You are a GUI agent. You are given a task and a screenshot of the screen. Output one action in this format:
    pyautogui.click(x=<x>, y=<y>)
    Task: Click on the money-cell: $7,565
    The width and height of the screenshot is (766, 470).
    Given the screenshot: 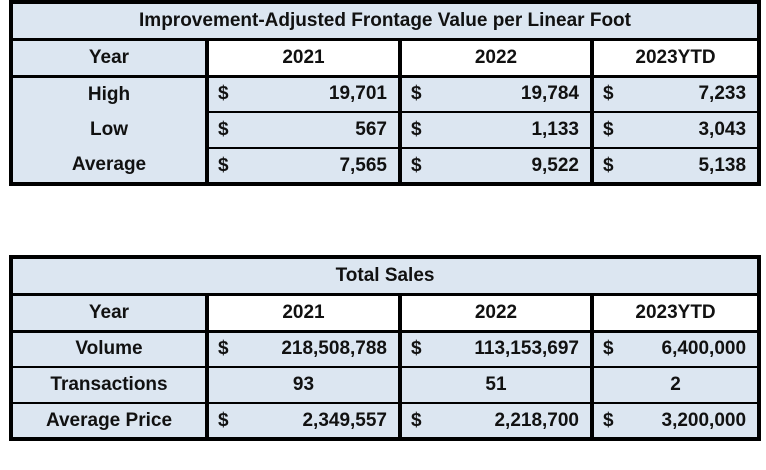 What is the action you would take?
    pyautogui.click(x=302, y=165)
    